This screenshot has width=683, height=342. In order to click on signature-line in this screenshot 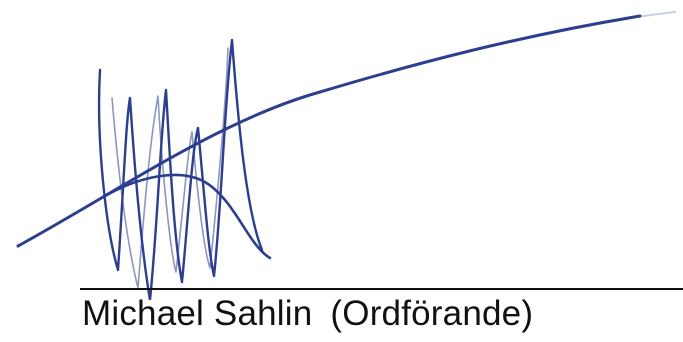, I will do `click(381, 289)`.